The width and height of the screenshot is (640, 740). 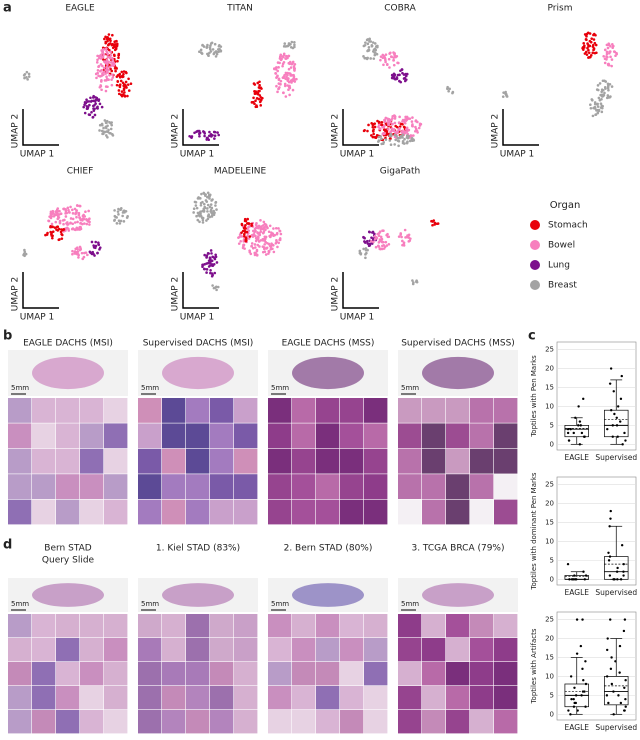 I want to click on y-tick-label: 20, so click(x=549, y=369).